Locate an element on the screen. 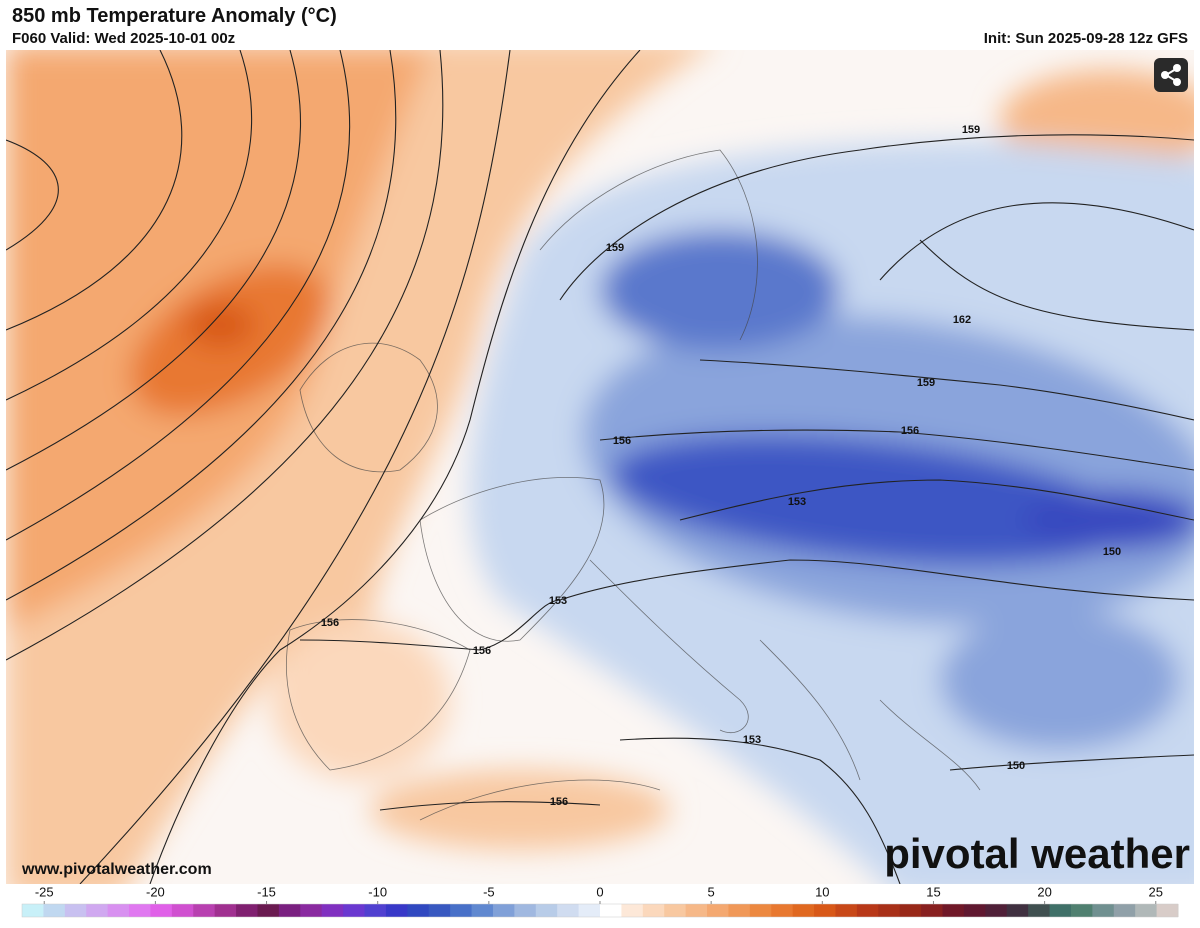 The width and height of the screenshot is (1200, 928). logo: pivotal weather is located at coordinates (1037, 853).